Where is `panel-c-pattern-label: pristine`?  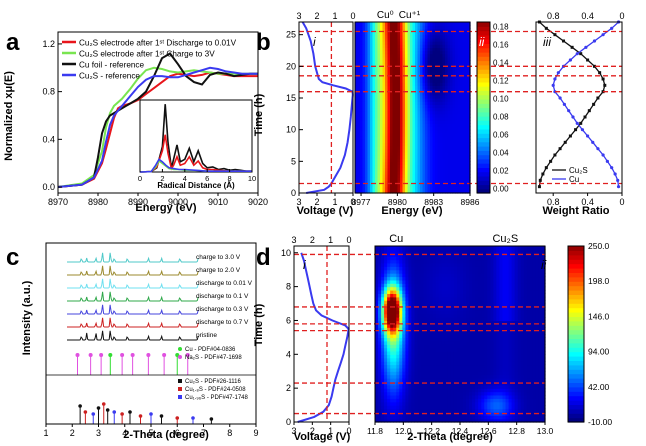 panel-c-pattern-label: pristine is located at coordinates (206, 335).